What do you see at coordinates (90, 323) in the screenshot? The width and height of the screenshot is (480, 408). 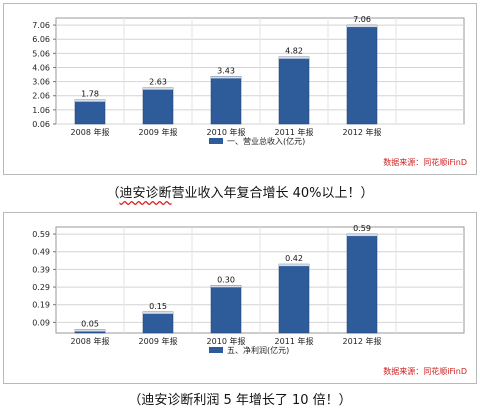 I see `data-label: 0.05` at bounding box center [90, 323].